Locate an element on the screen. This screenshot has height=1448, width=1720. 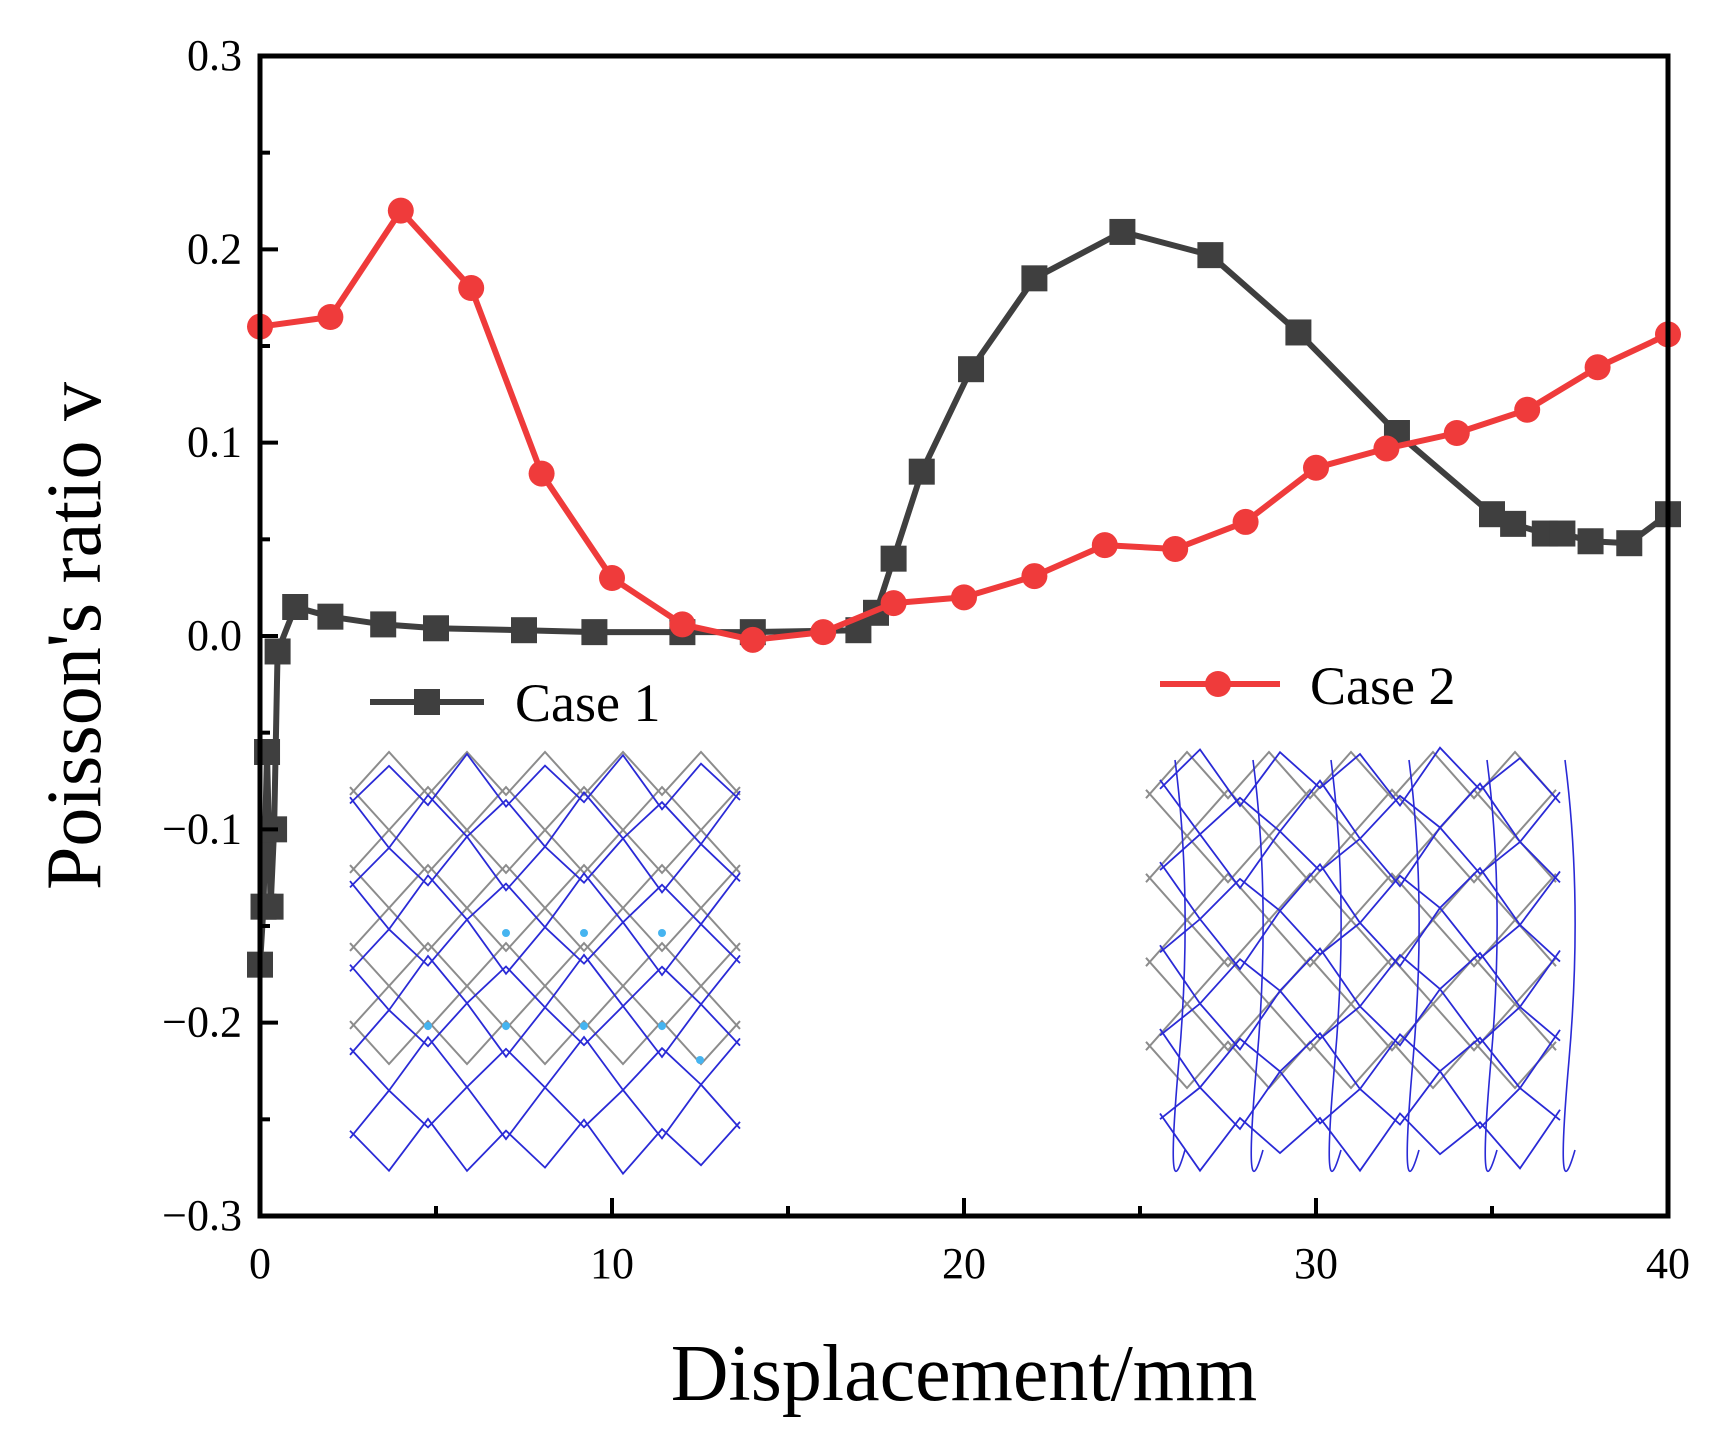
x-axis-title: Displacement/mm is located at coordinates (964, 1374).